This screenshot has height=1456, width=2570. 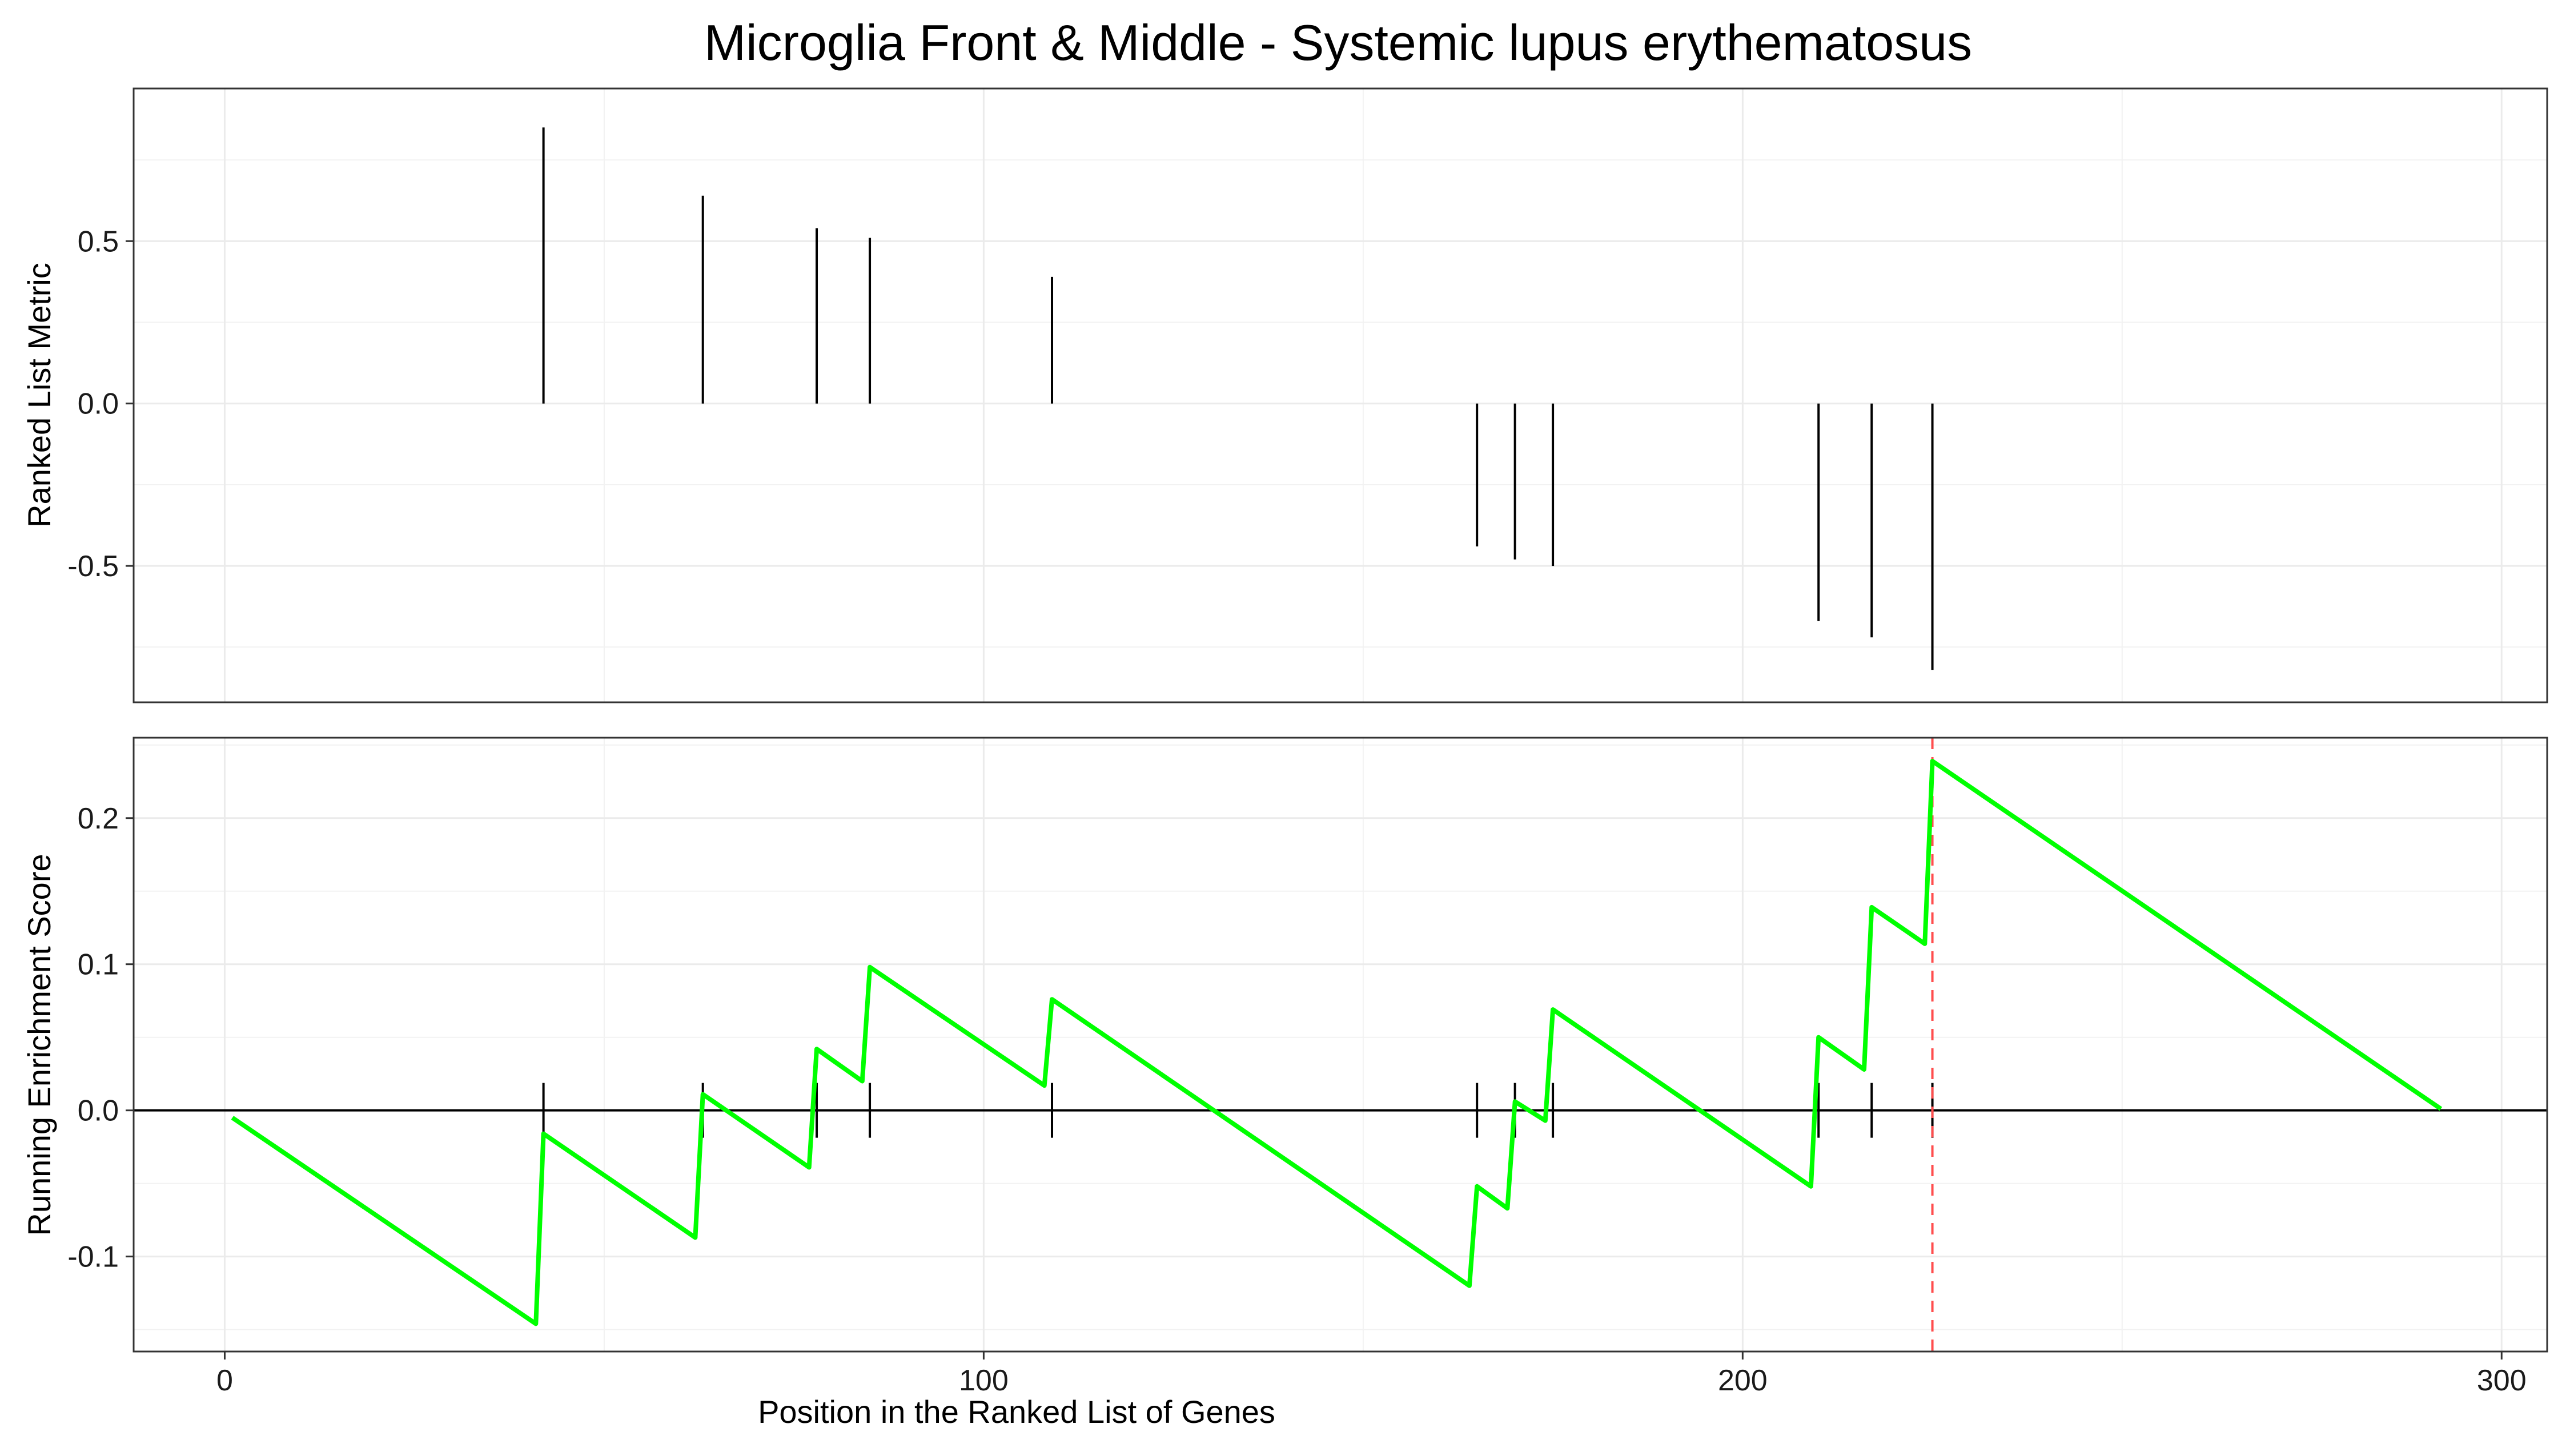 I want to click on x-axis: 0 100 200 300, so click(x=1371, y=1374).